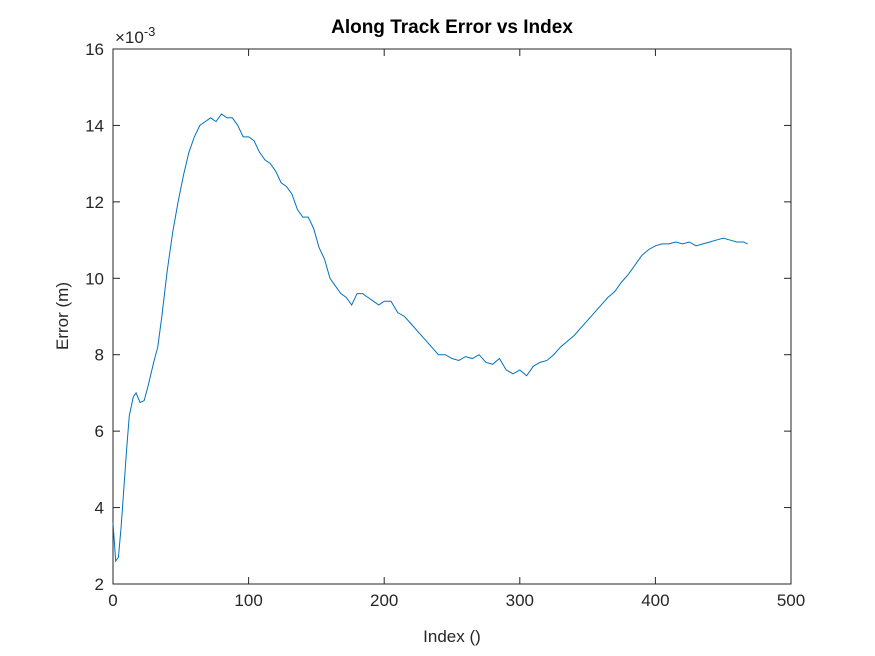  Describe the element at coordinates (791, 600) in the screenshot. I see `x-tick-label: 500` at that location.